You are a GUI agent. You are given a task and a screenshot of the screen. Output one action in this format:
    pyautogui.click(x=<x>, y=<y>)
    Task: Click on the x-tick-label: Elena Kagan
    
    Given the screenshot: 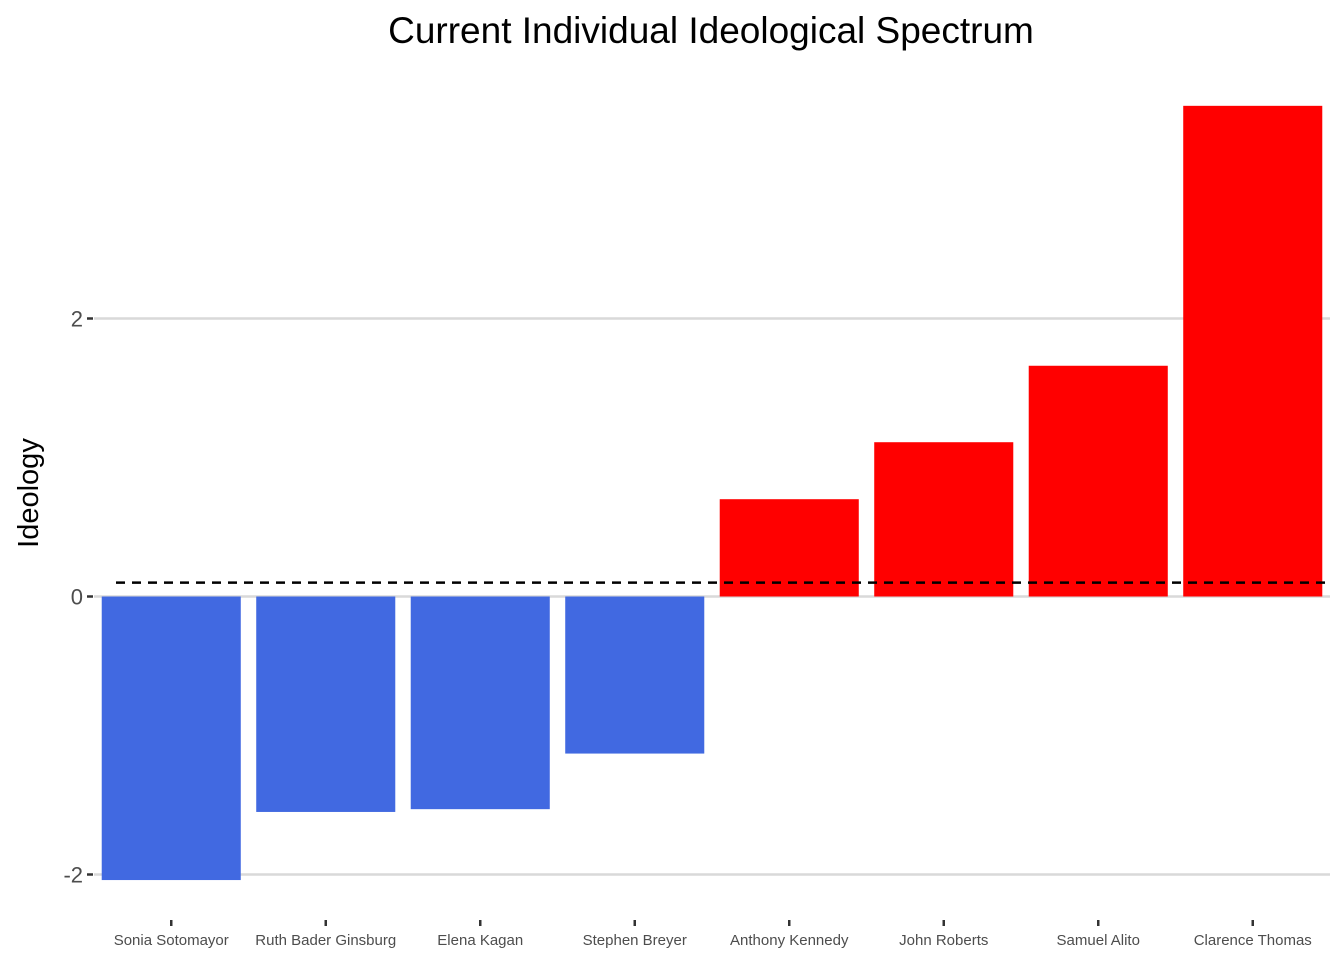 What is the action you would take?
    pyautogui.click(x=480, y=940)
    